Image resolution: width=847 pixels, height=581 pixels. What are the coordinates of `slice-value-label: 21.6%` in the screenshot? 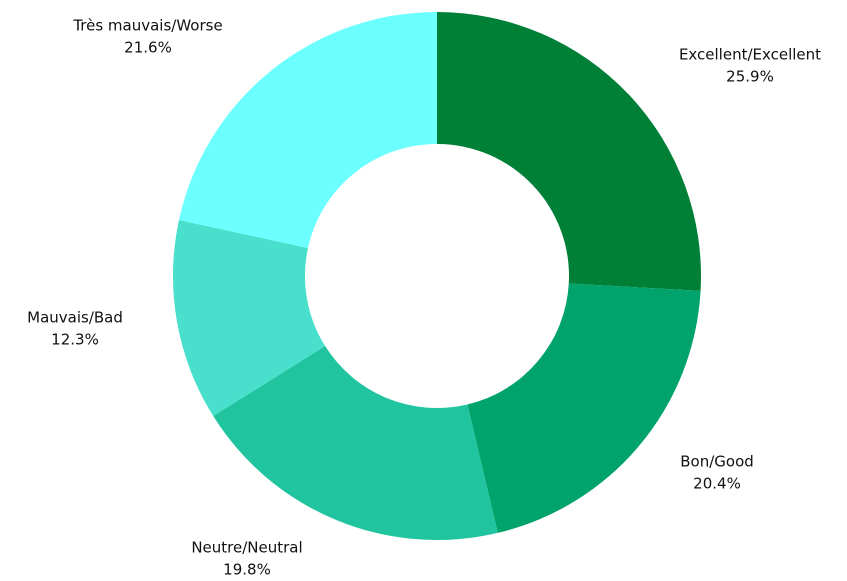 It's located at (148, 48).